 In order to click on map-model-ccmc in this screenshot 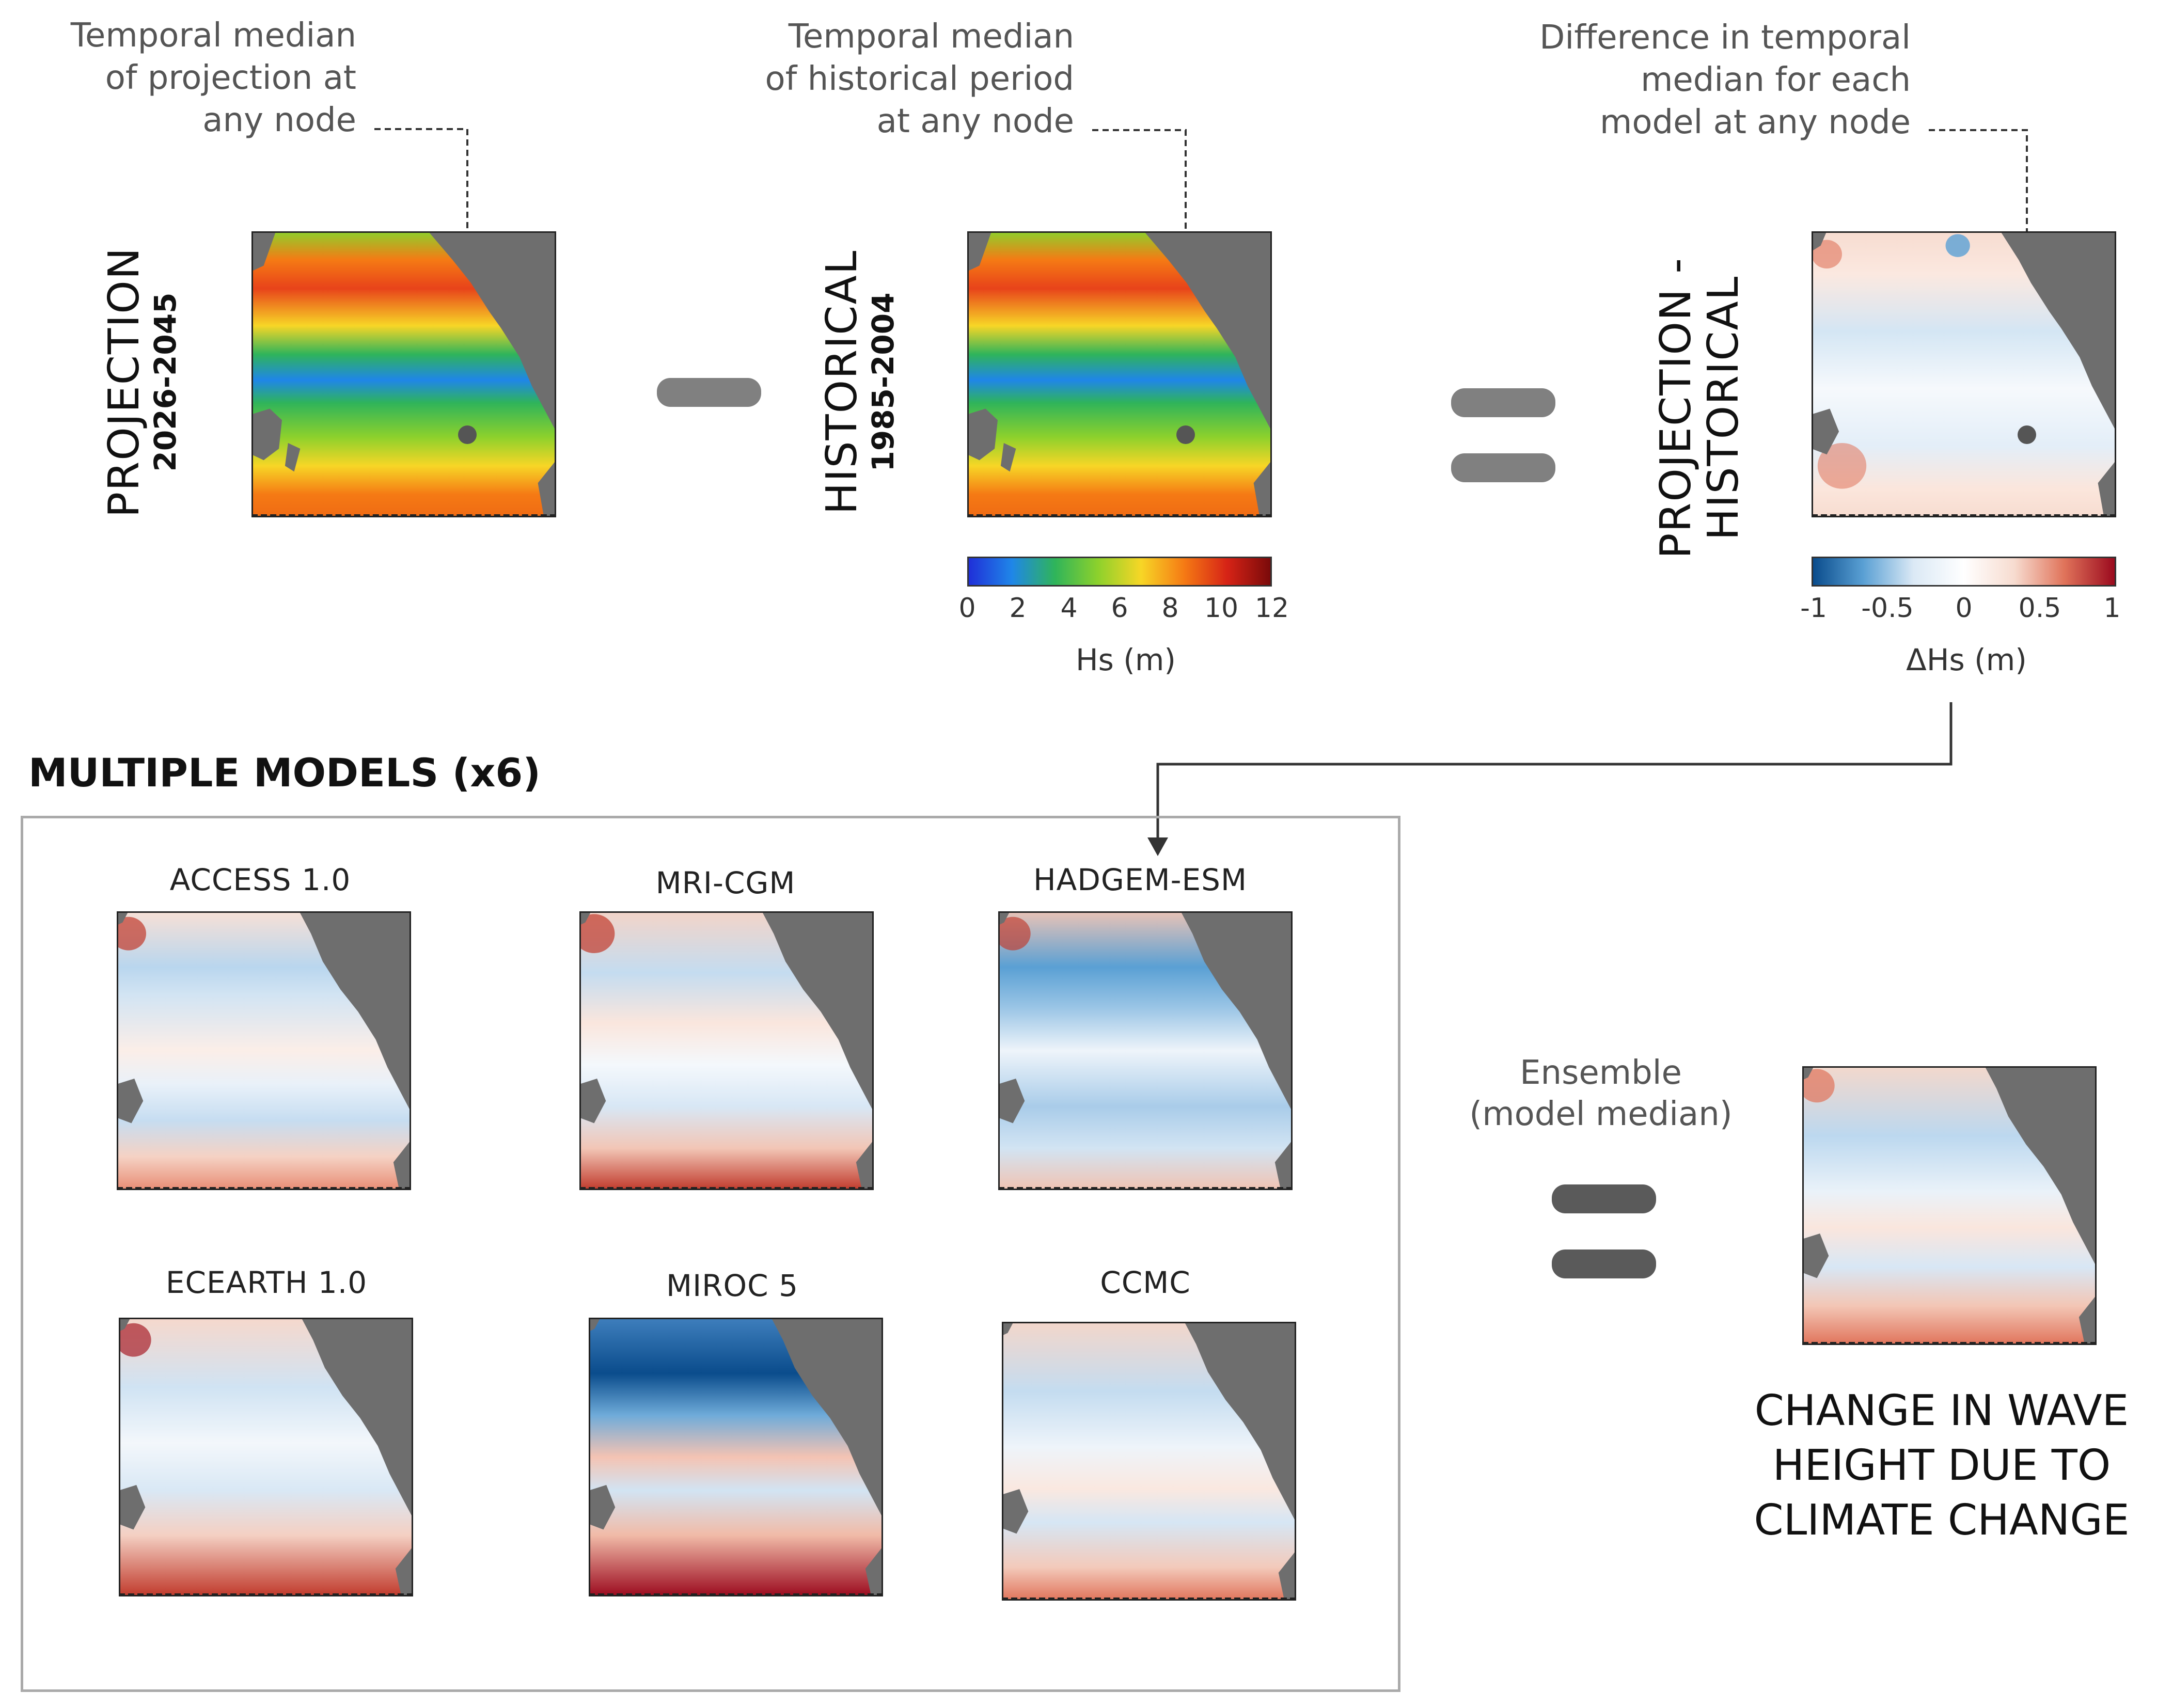, I will do `click(1149, 1461)`.